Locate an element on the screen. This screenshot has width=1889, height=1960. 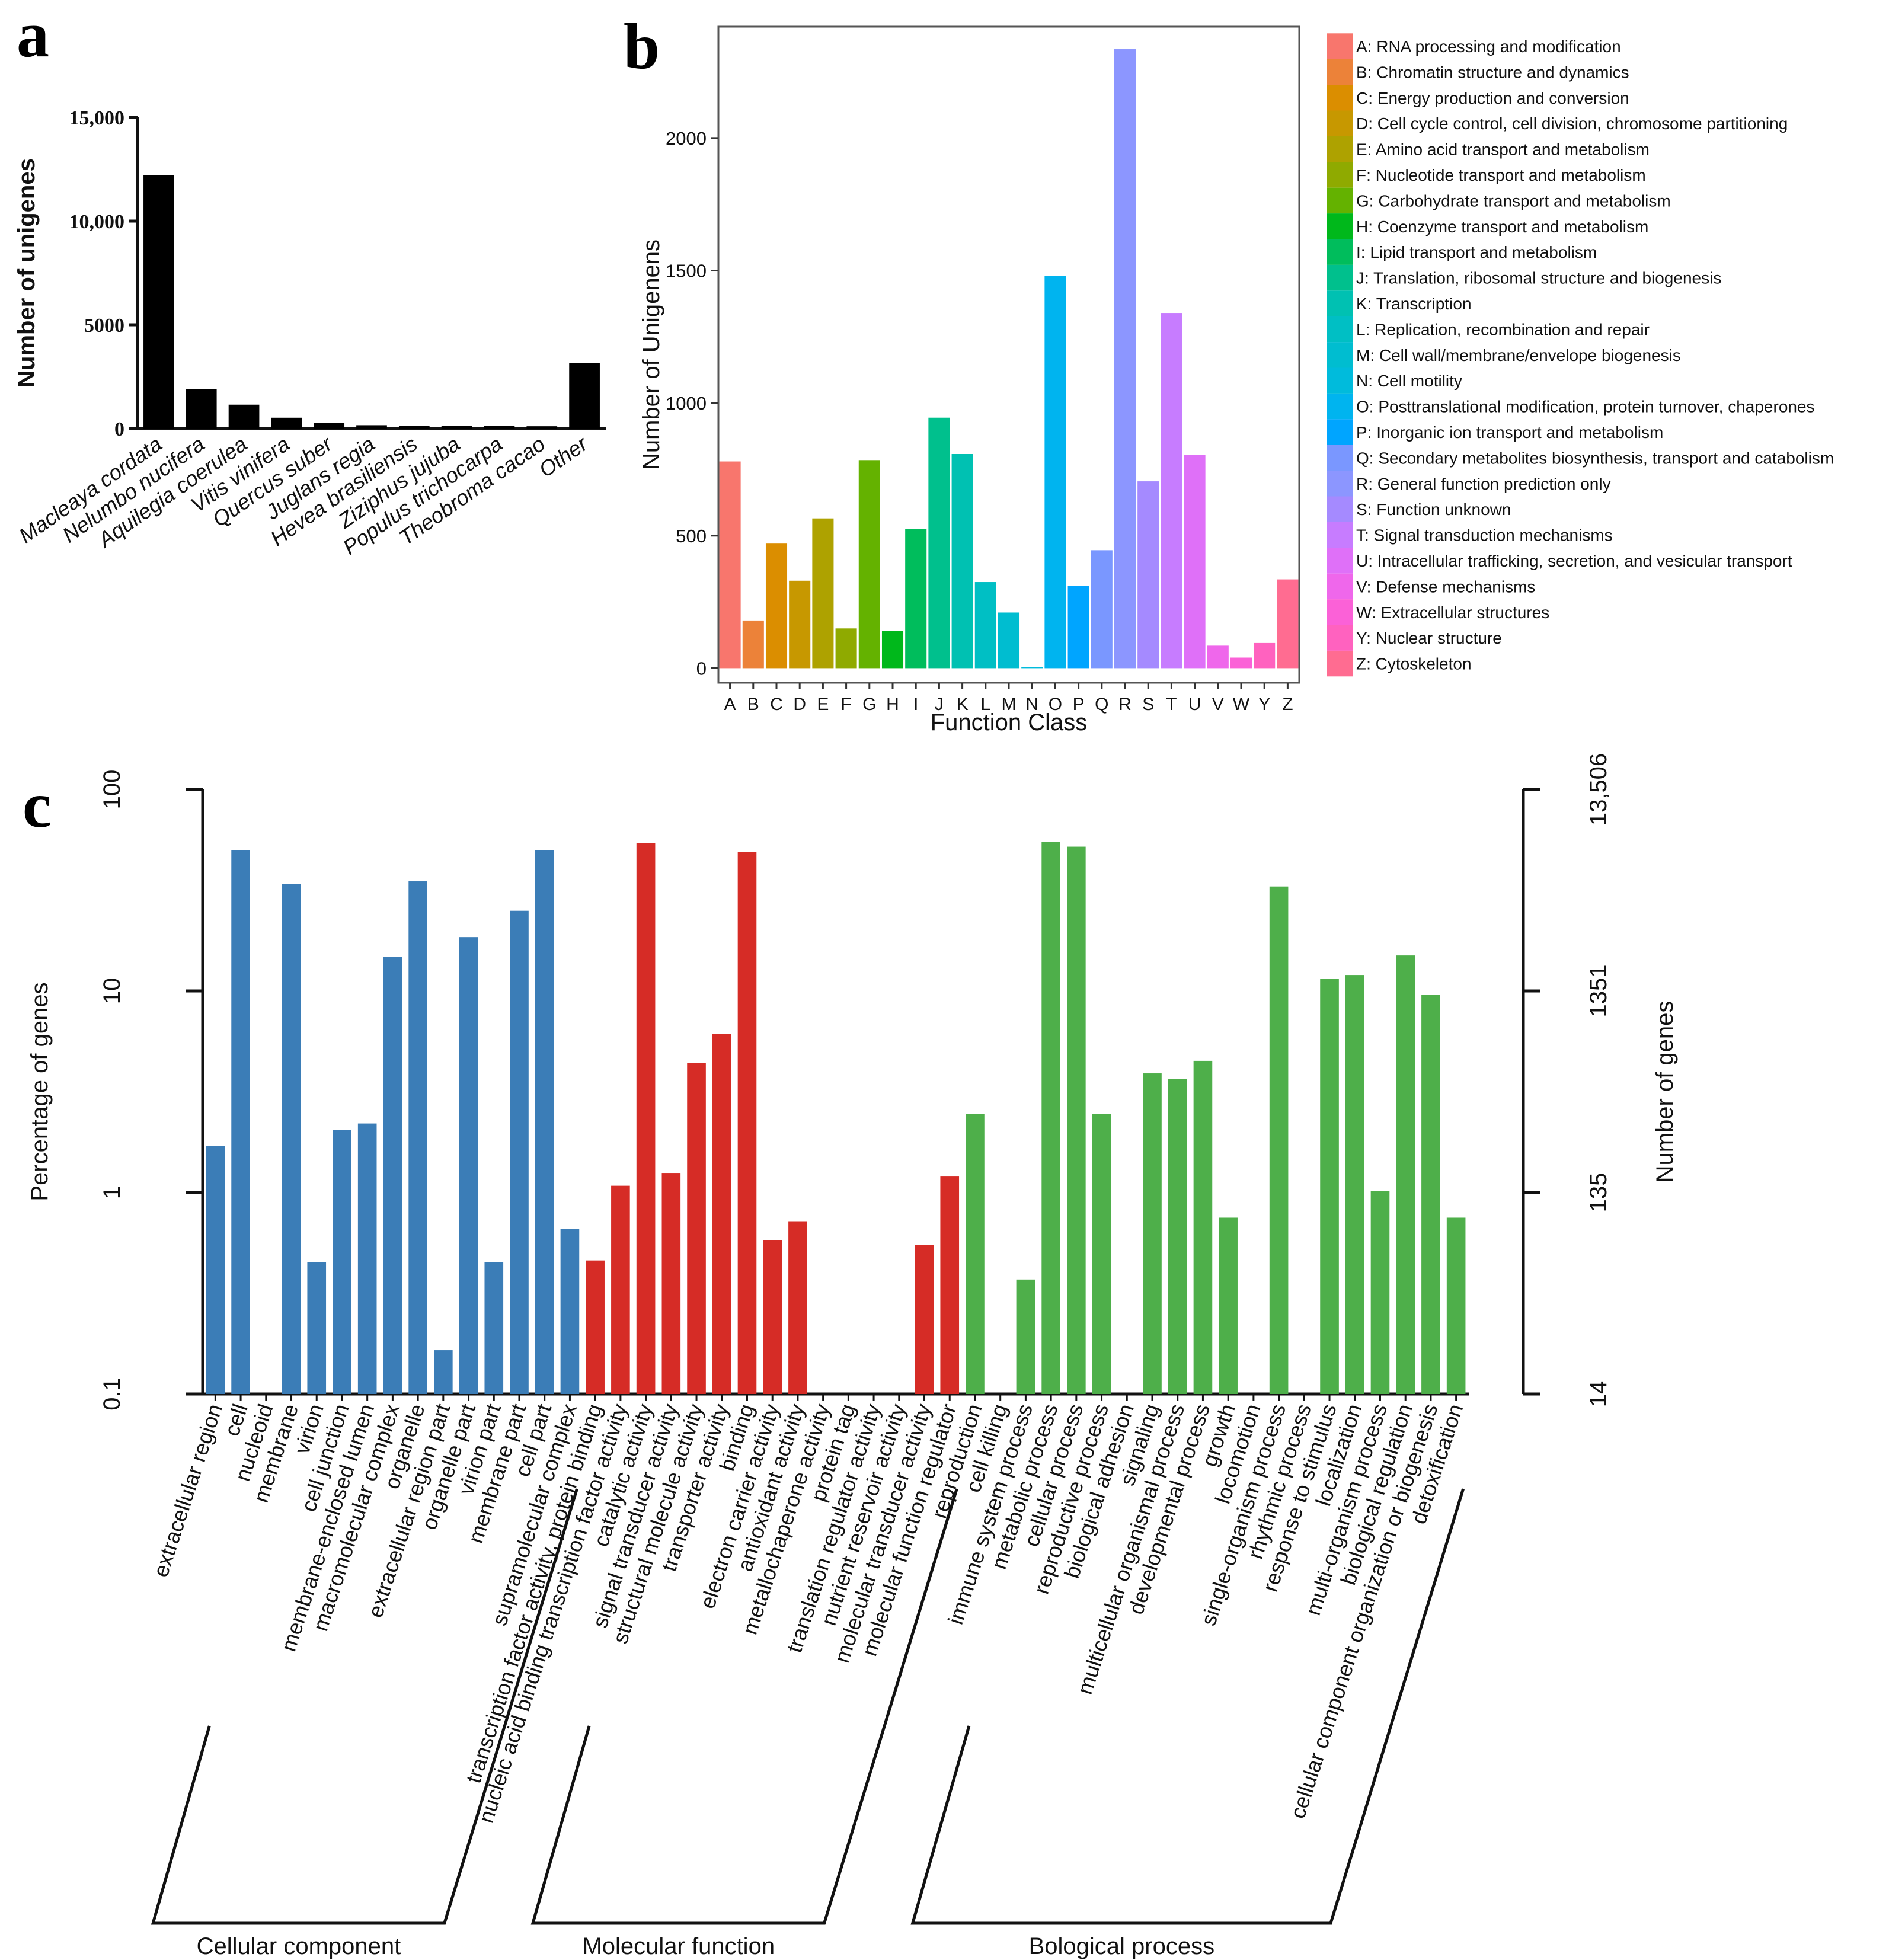
b-x-tick-label: E is located at coordinates (823, 704).